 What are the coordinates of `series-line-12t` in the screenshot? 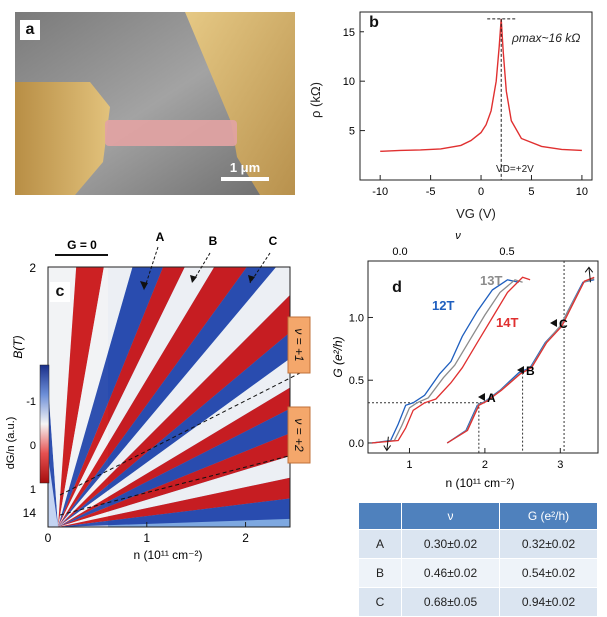 It's located at (445, 361).